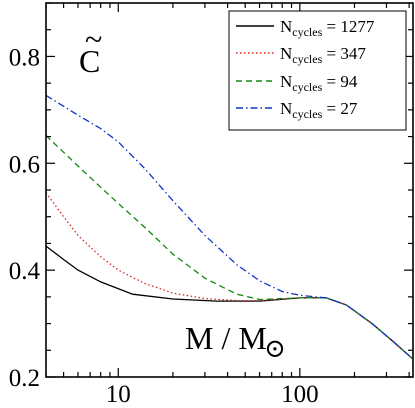 The image size is (415, 408). I want to click on y-tick-label: 0.2, so click(24, 378).